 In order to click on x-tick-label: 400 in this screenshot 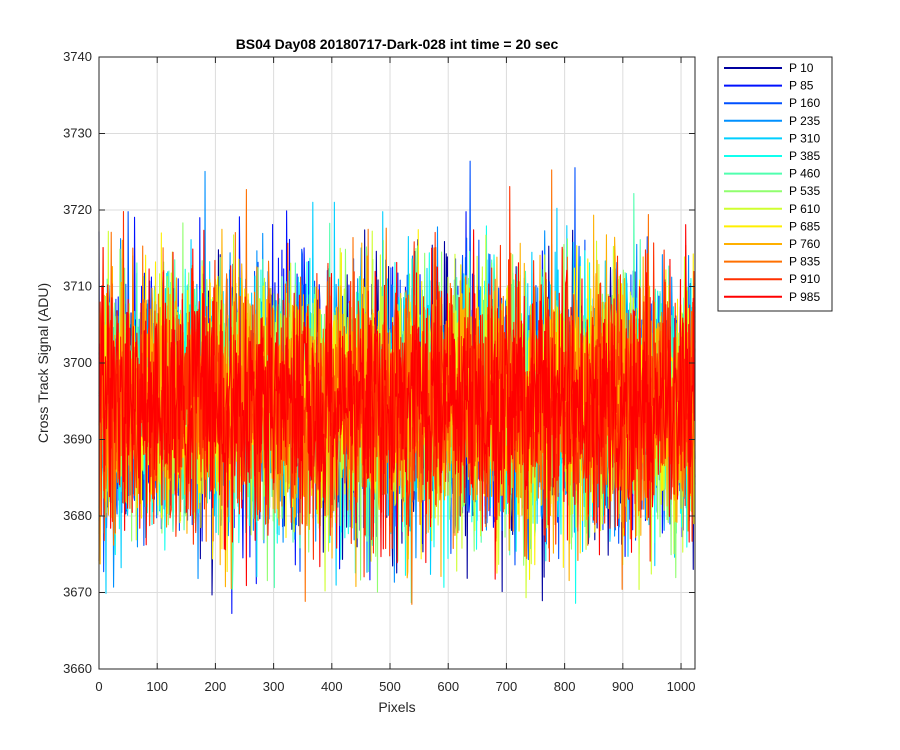, I will do `click(332, 686)`.